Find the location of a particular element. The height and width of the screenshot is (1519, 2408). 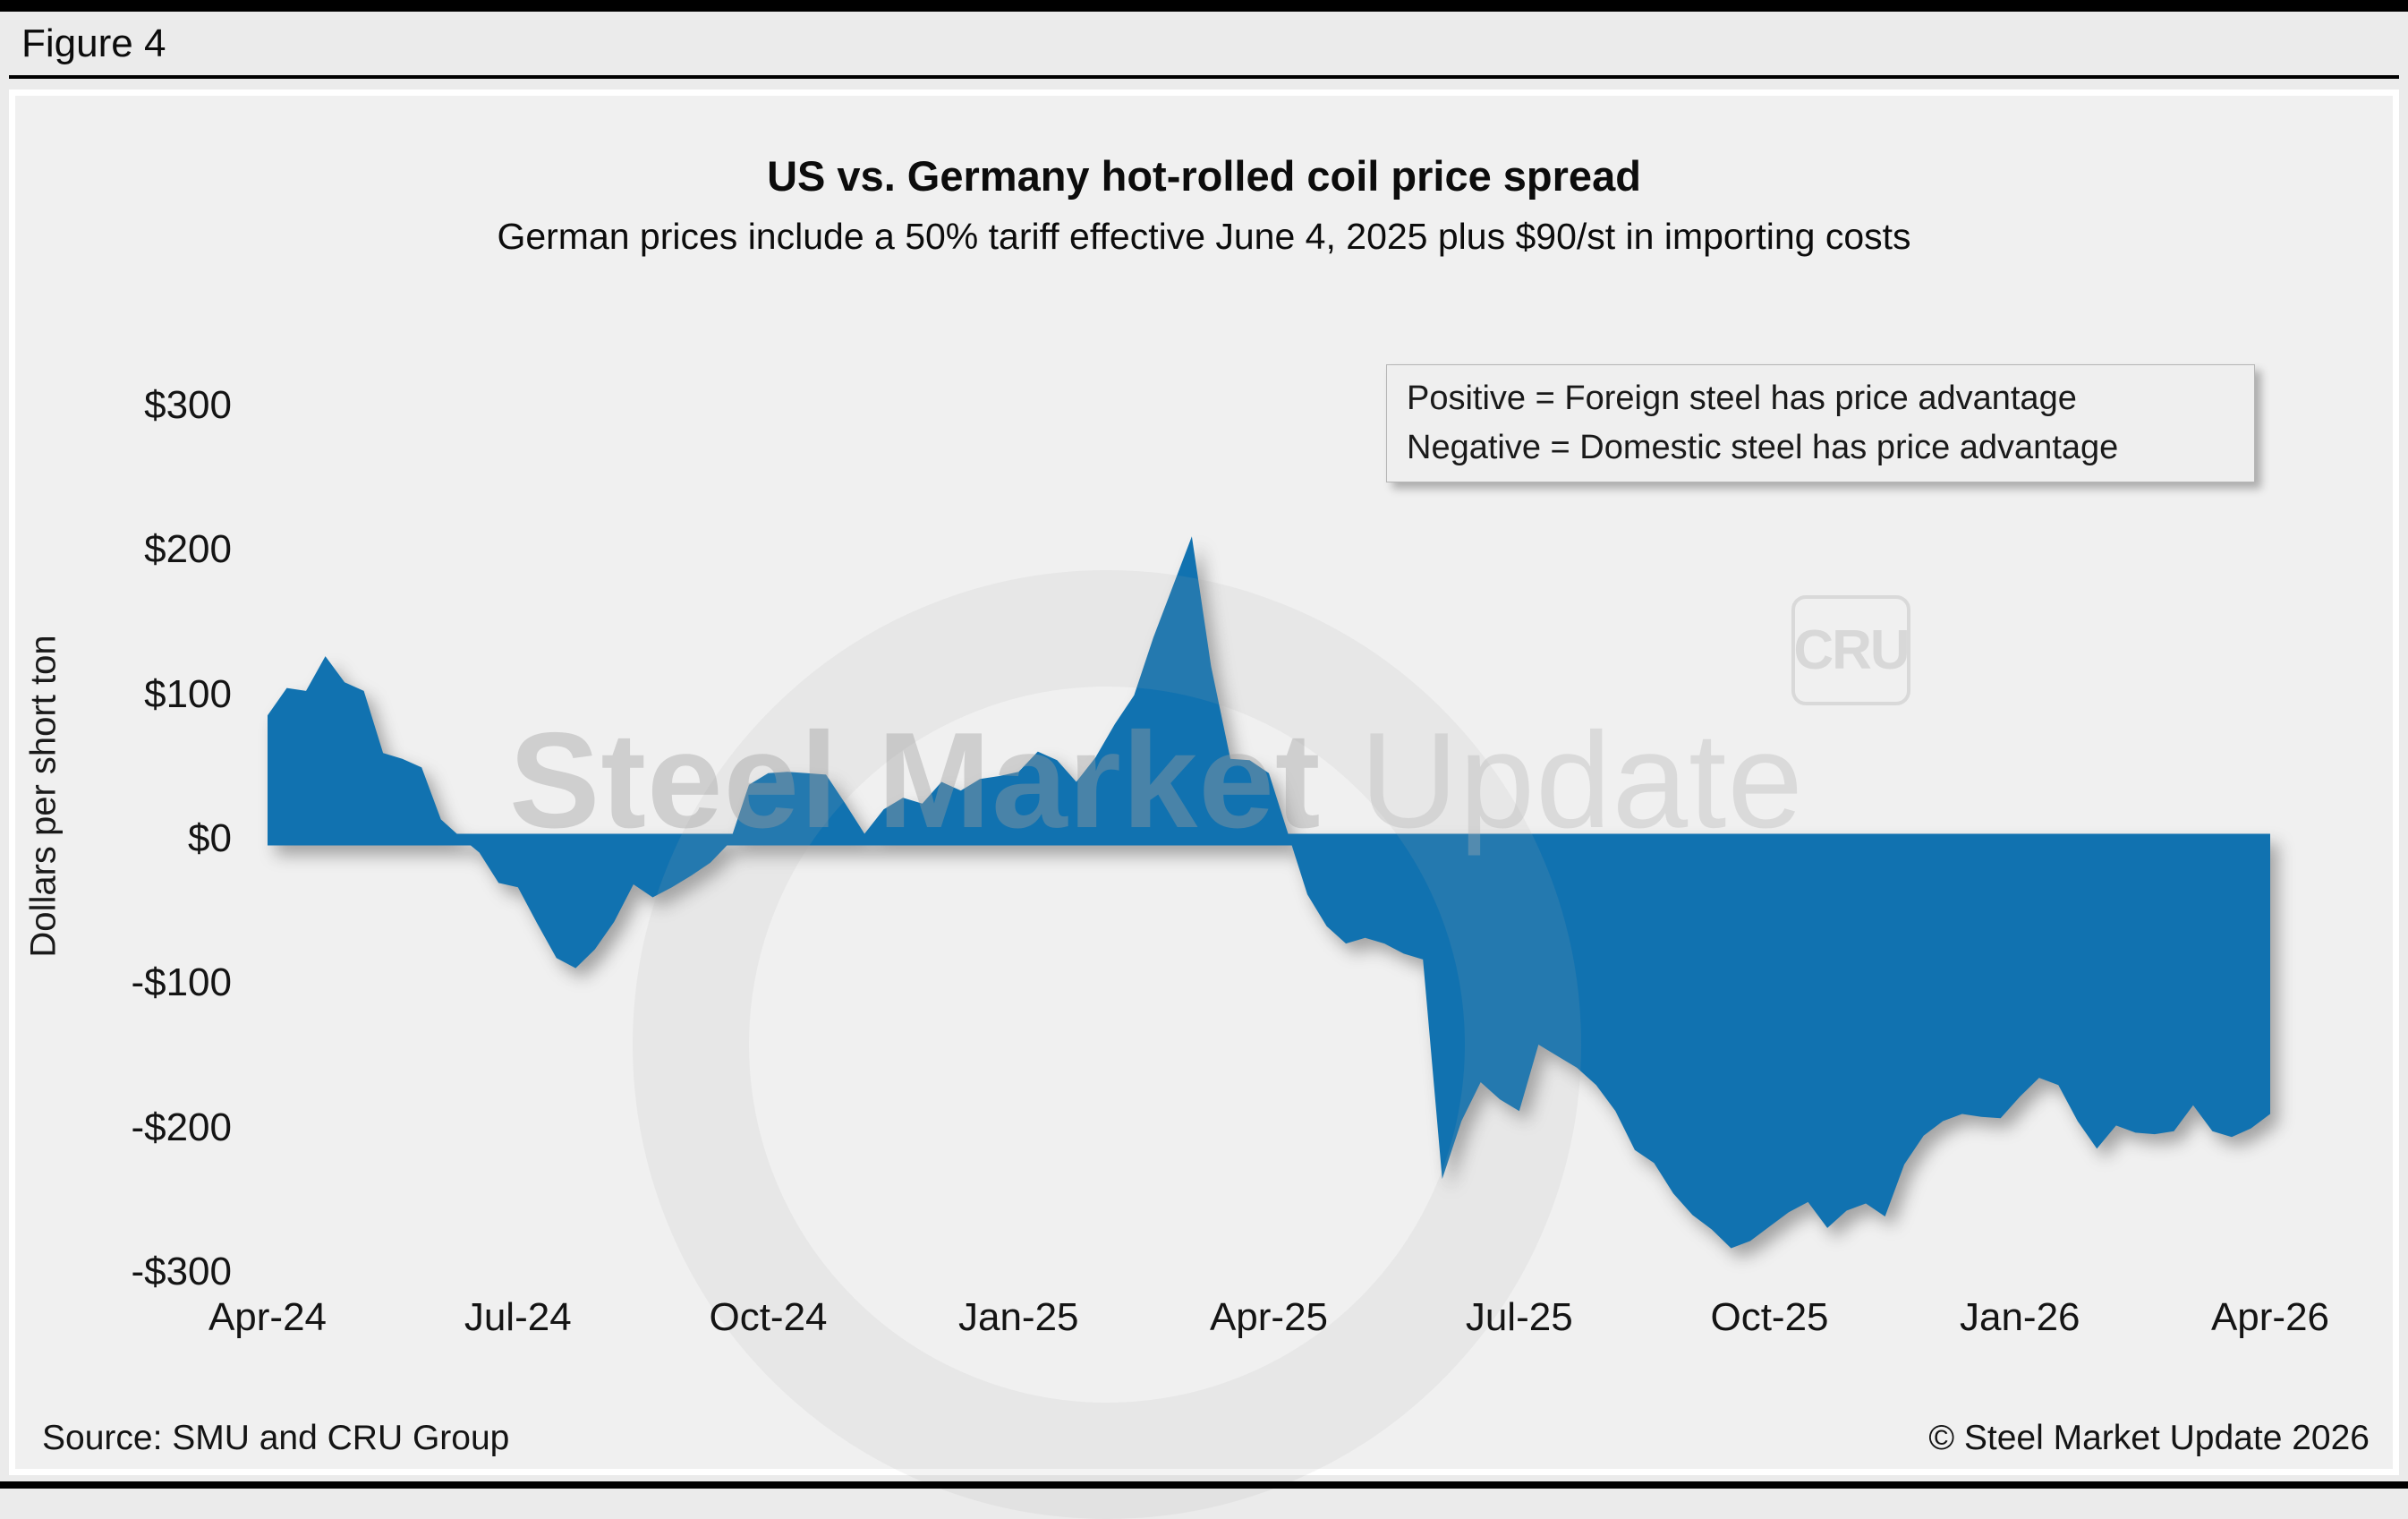

y-tick-label: -$100 is located at coordinates (181, 982).